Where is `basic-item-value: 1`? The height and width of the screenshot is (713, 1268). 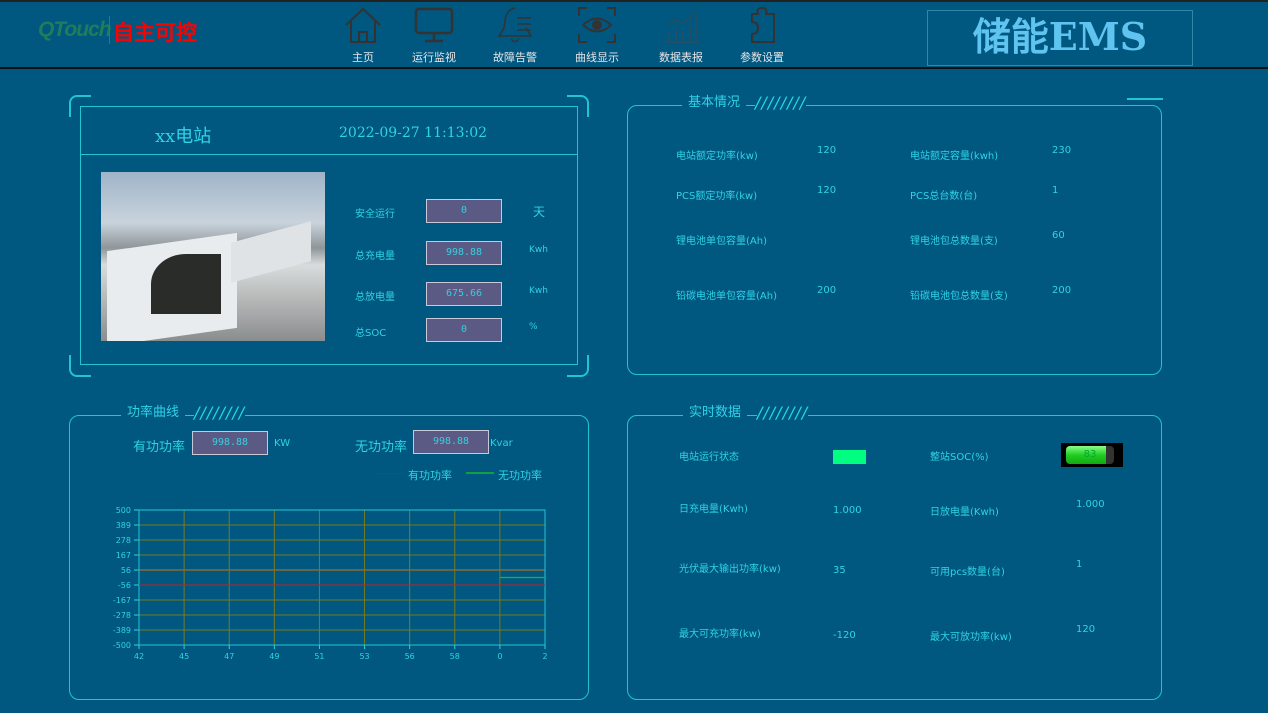
basic-item-value: 1 is located at coordinates (1055, 190).